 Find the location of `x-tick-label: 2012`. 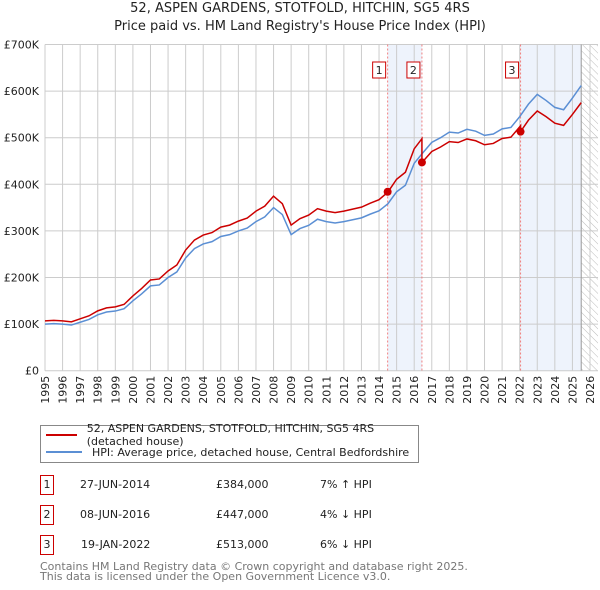

x-tick-label: 2012 is located at coordinates (344, 390).